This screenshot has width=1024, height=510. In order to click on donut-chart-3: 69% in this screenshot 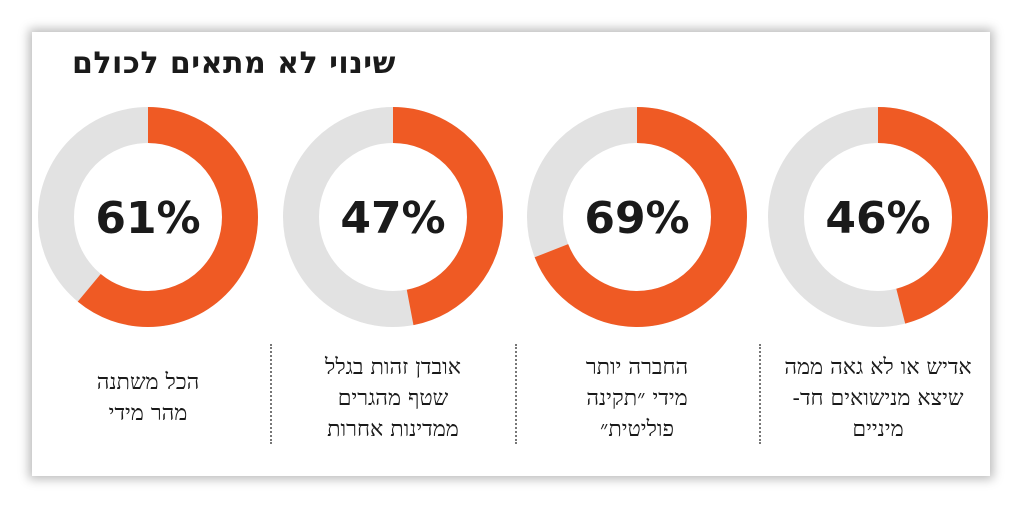, I will do `click(637, 217)`.